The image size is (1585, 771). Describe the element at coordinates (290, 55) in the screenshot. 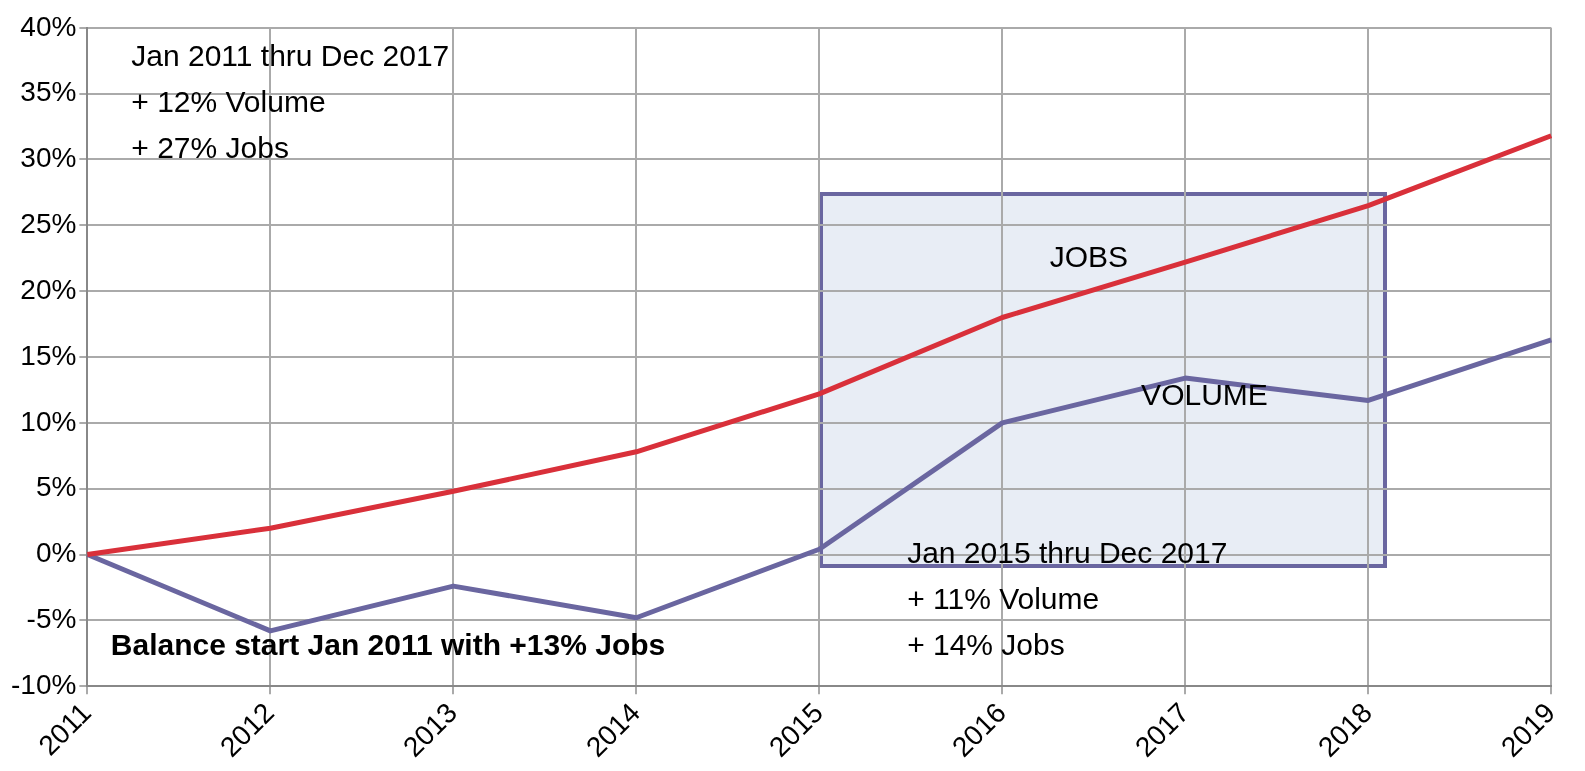

I see `annotation: Jan 2011 thru Dec 2017` at that location.